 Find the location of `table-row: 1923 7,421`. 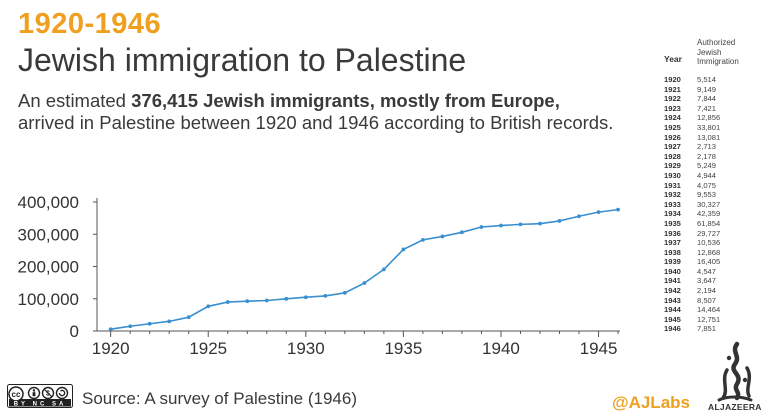

table-row: 1923 7,421 is located at coordinates (714, 109).